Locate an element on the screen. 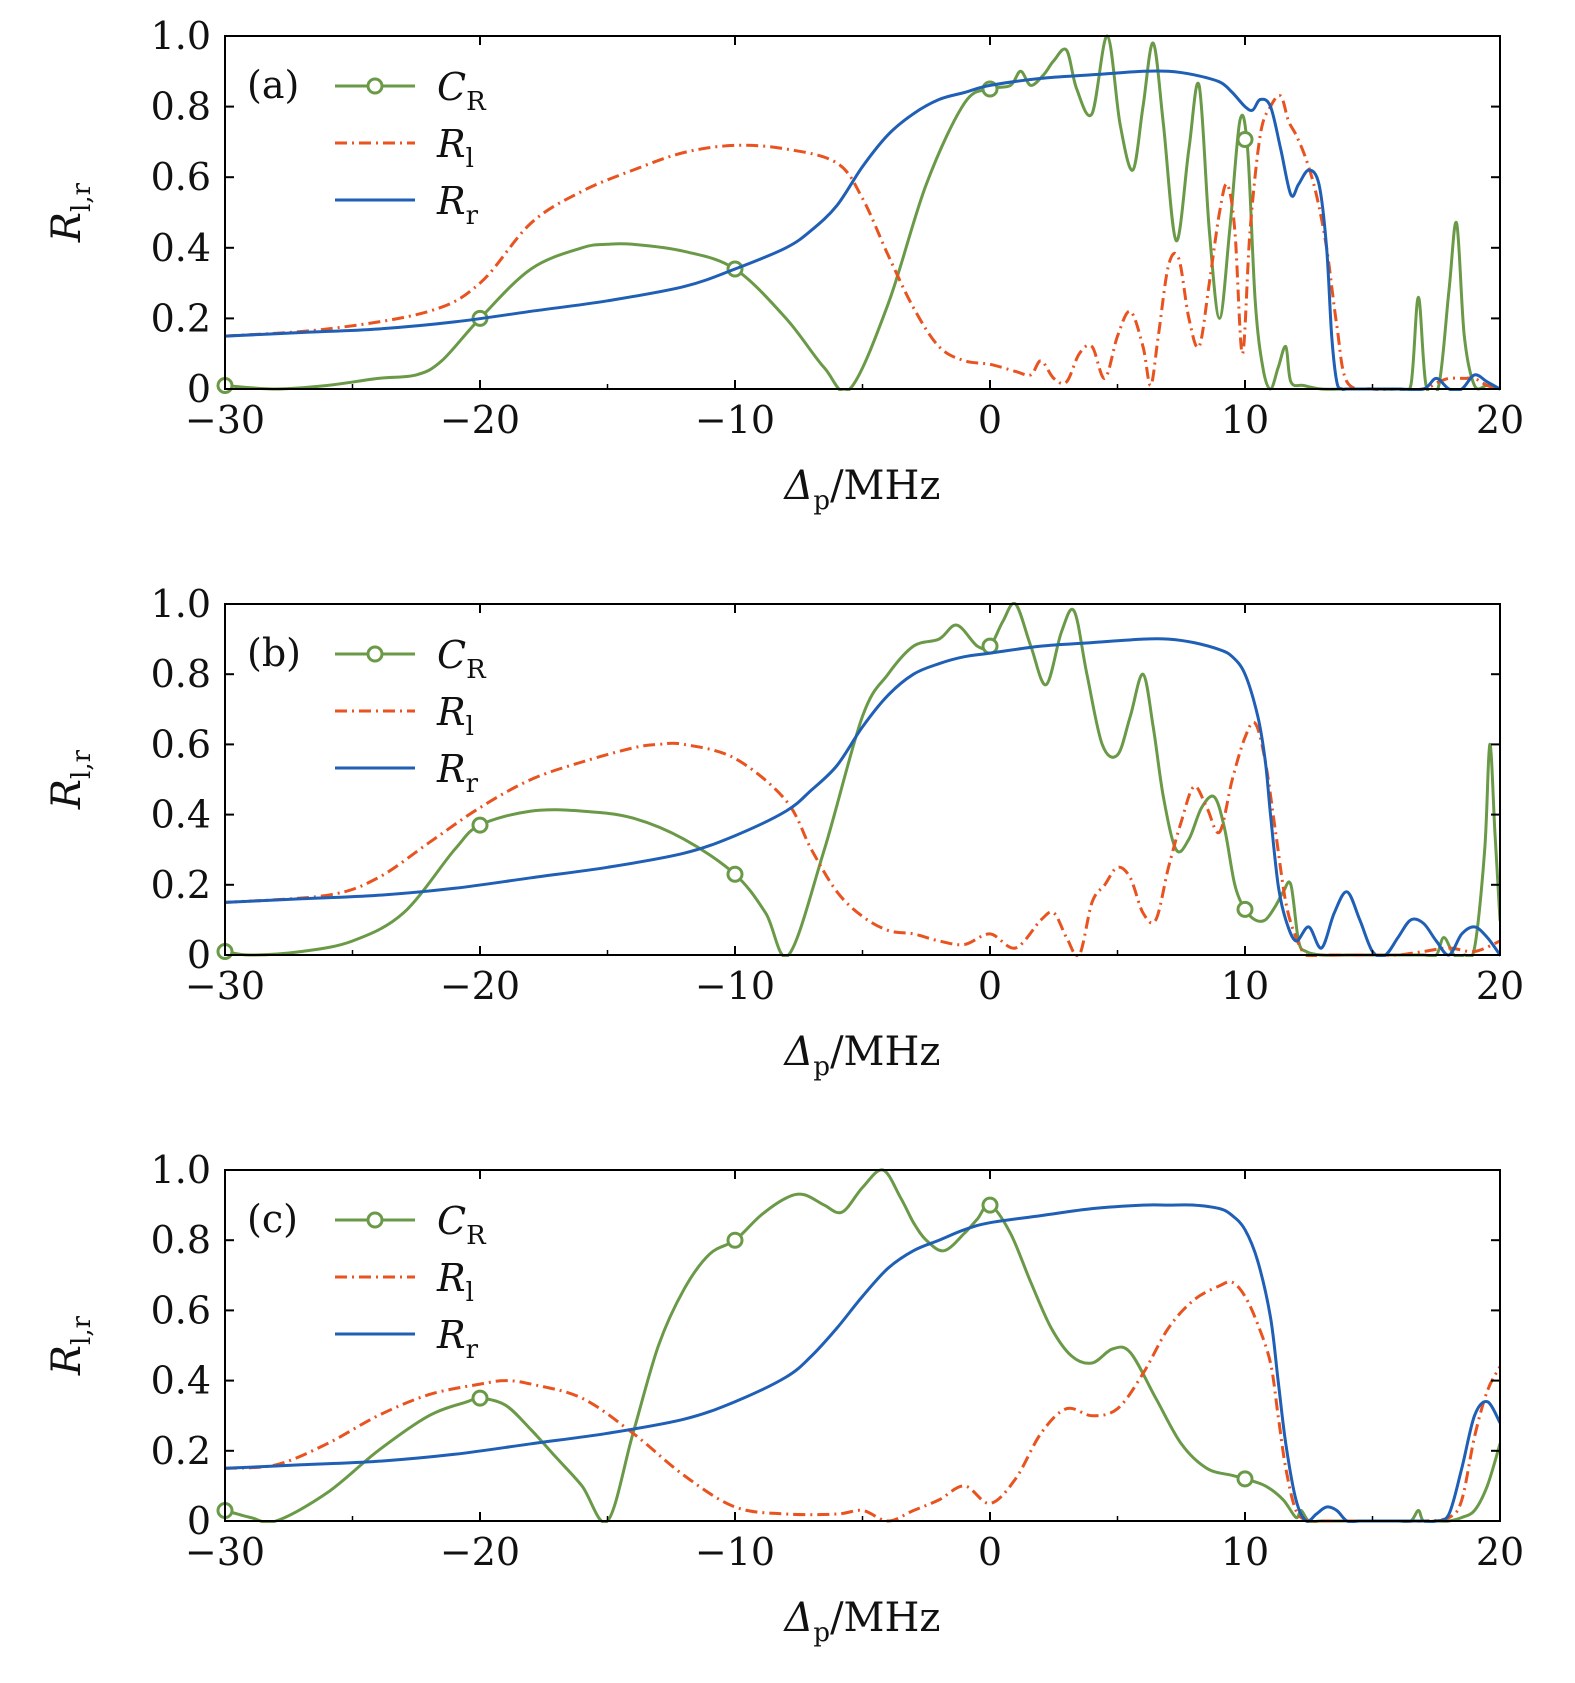  panel-label: (b) is located at coordinates (274, 653).